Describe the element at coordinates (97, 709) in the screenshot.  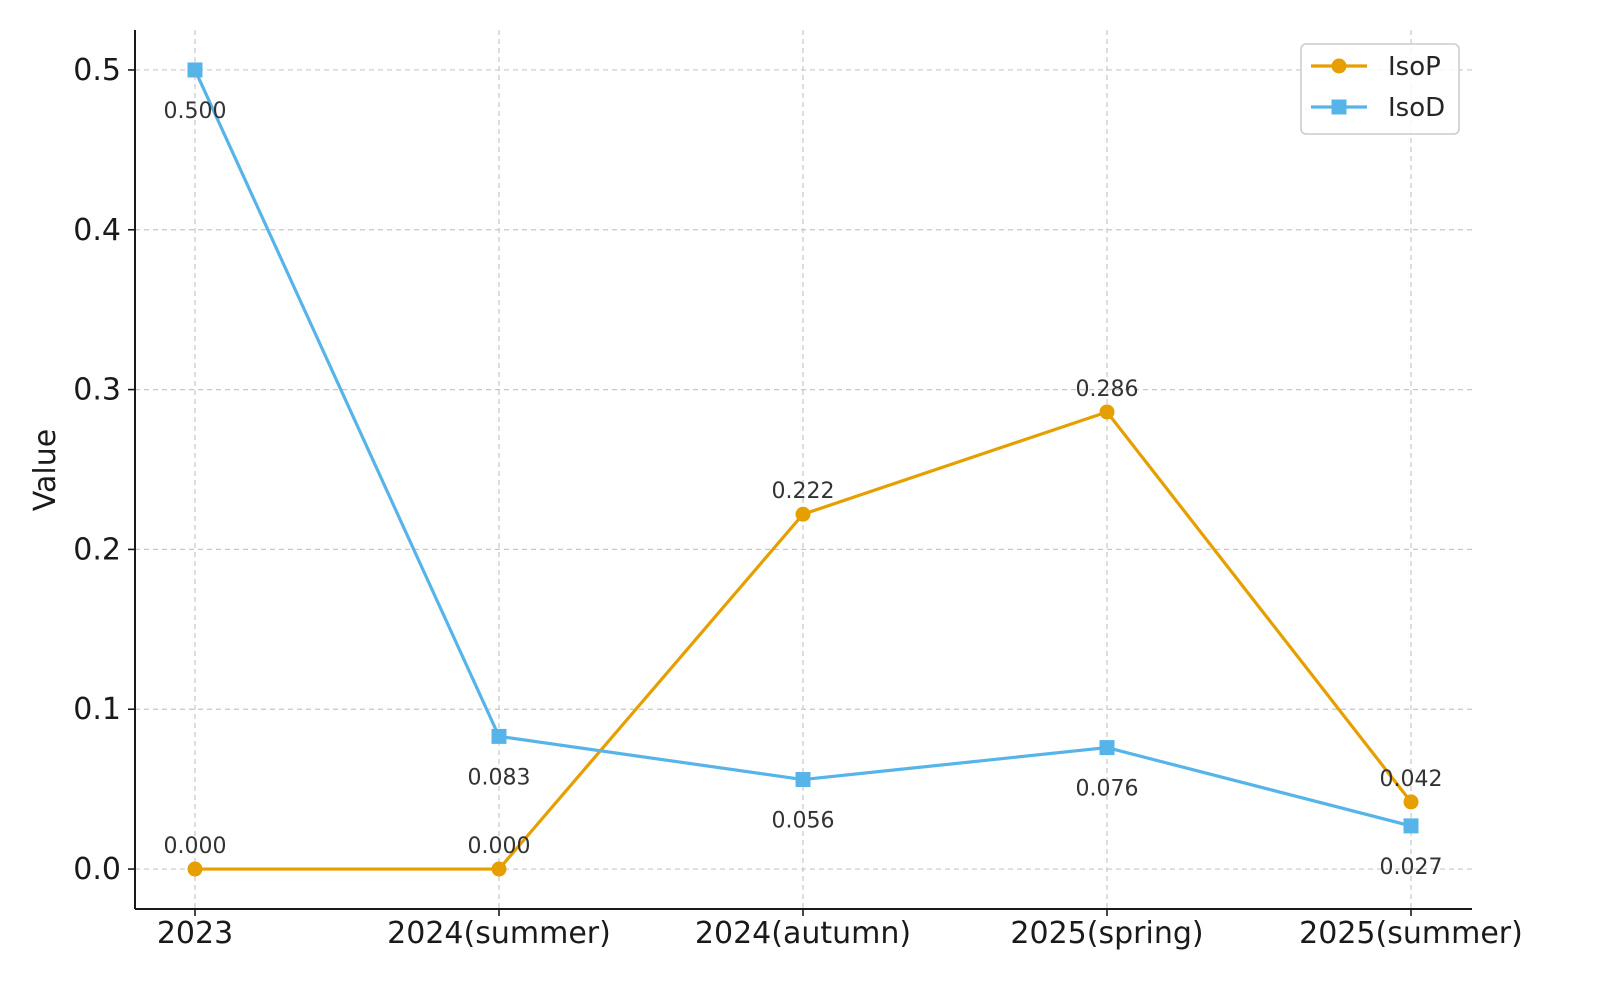
I see `y-tick-label: 0.1` at that location.